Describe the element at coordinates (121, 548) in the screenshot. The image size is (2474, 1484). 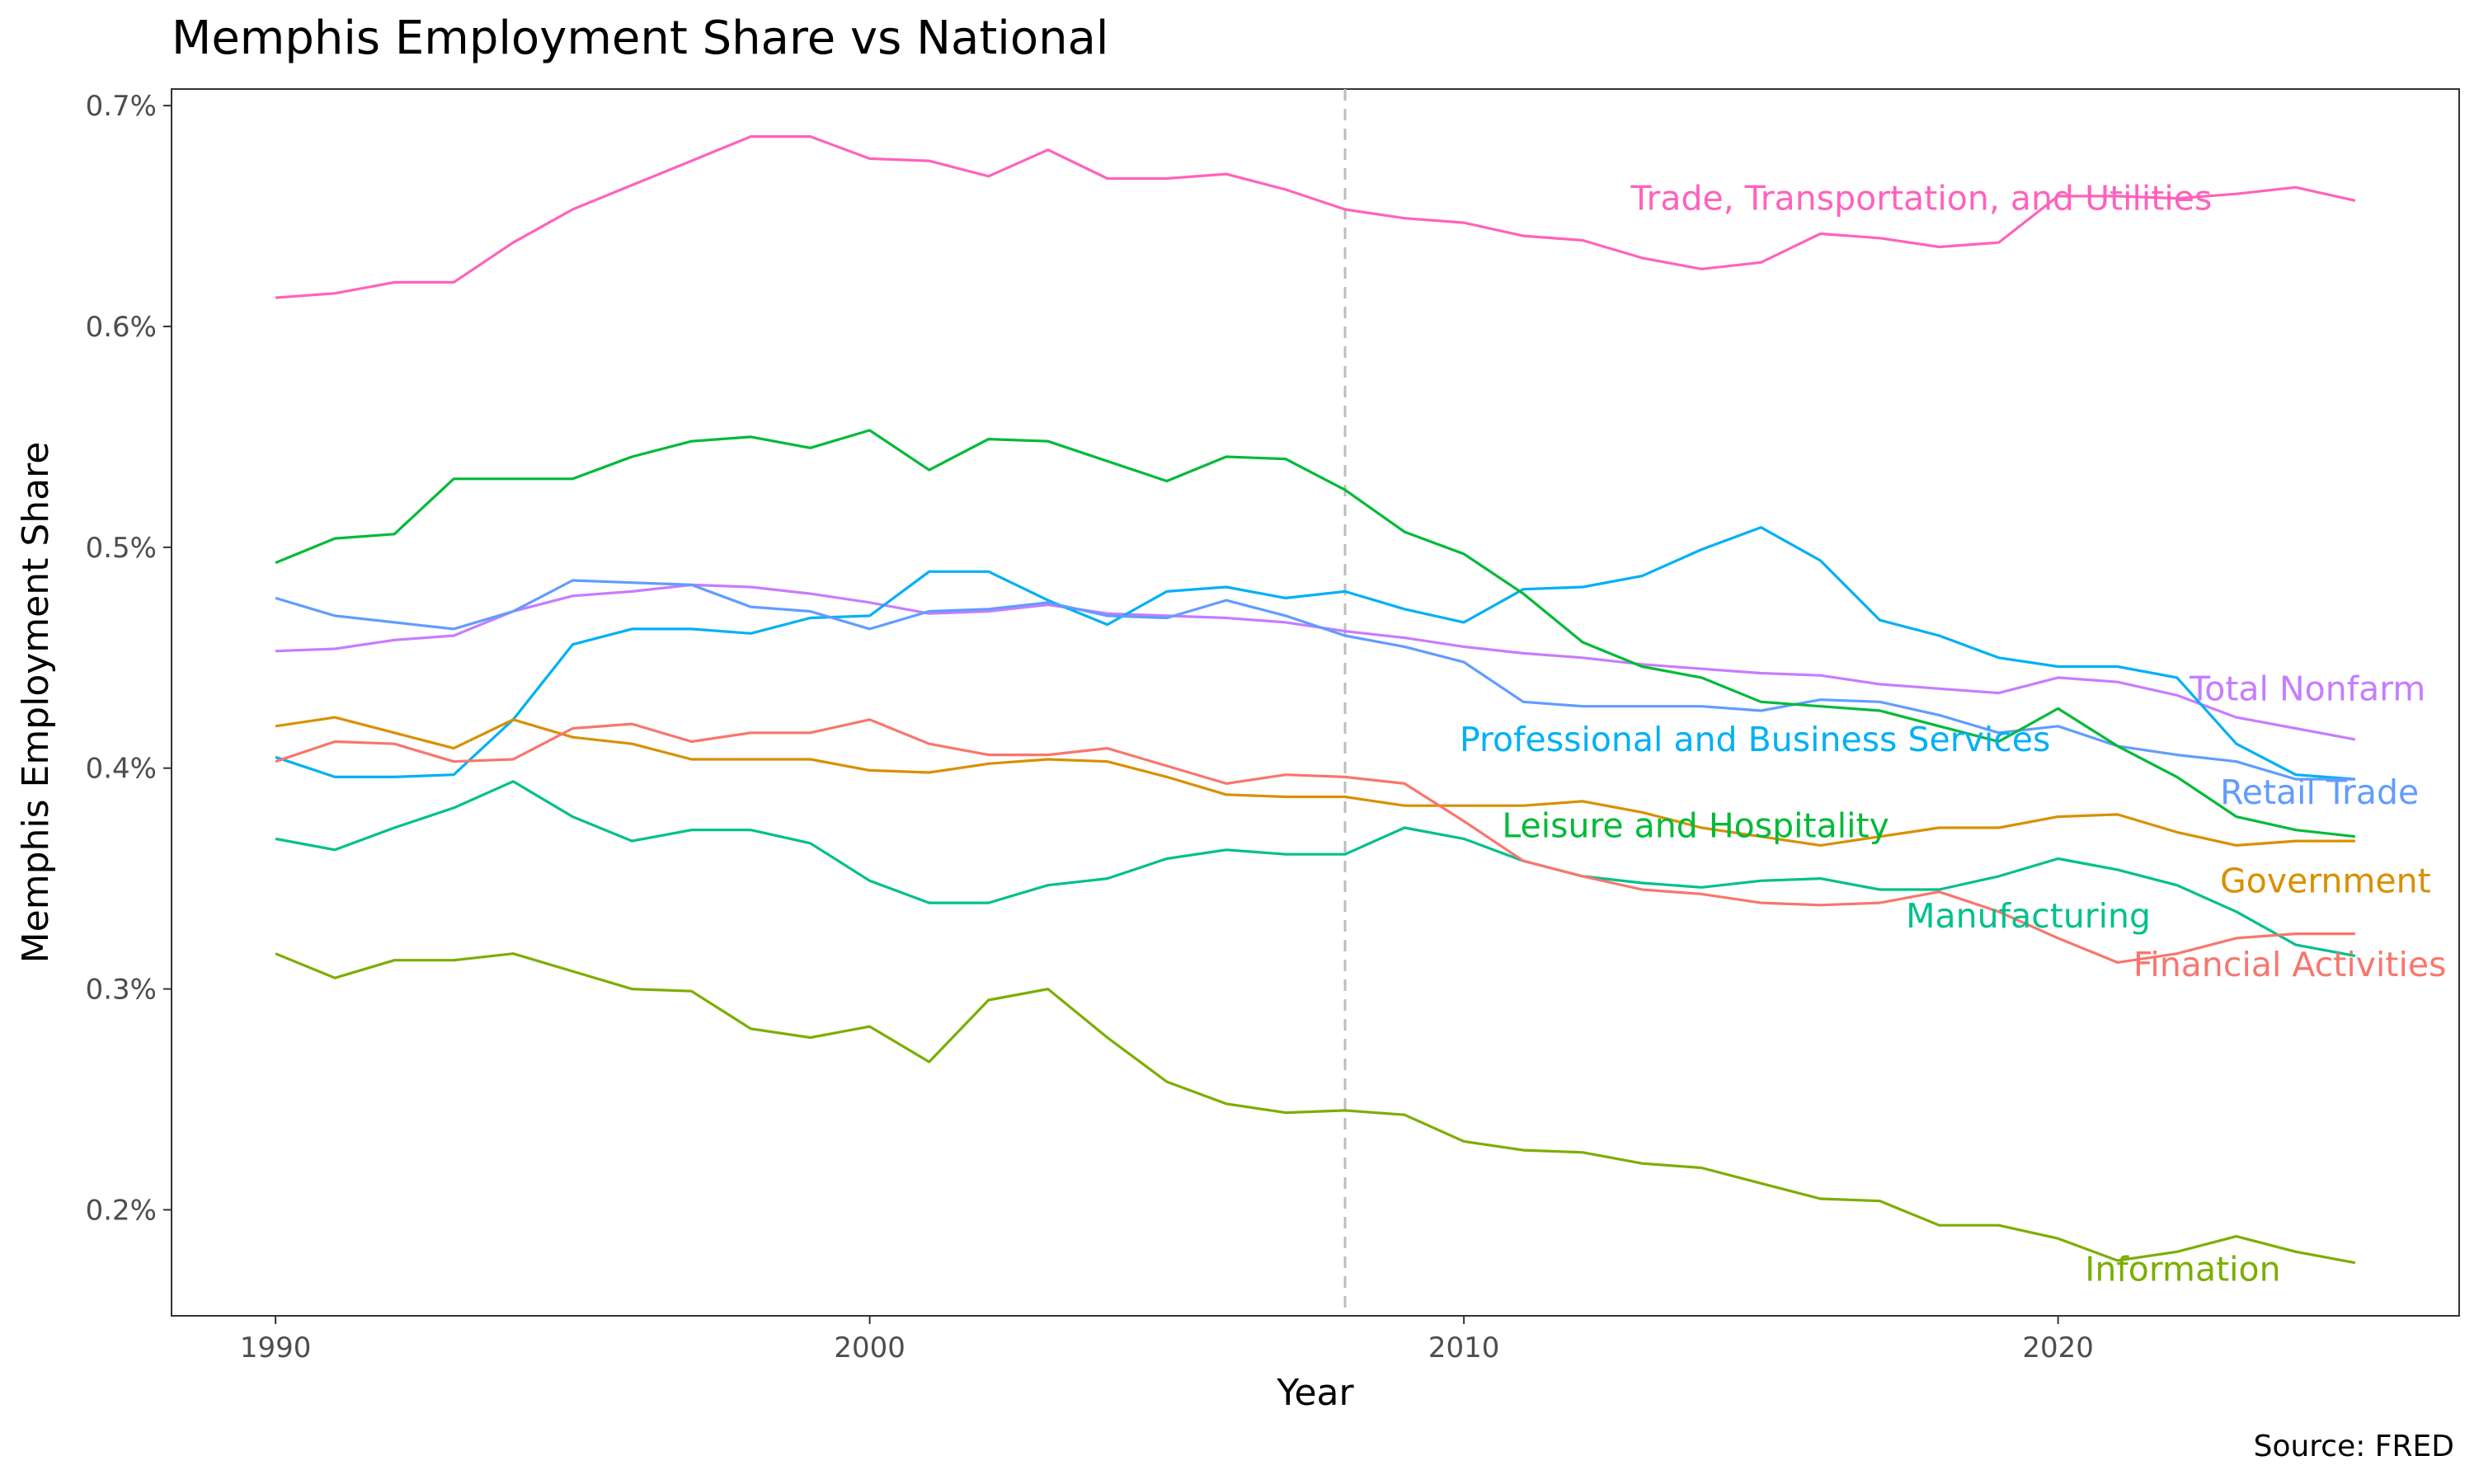
I see `y-tick-label: 0.5%` at that location.